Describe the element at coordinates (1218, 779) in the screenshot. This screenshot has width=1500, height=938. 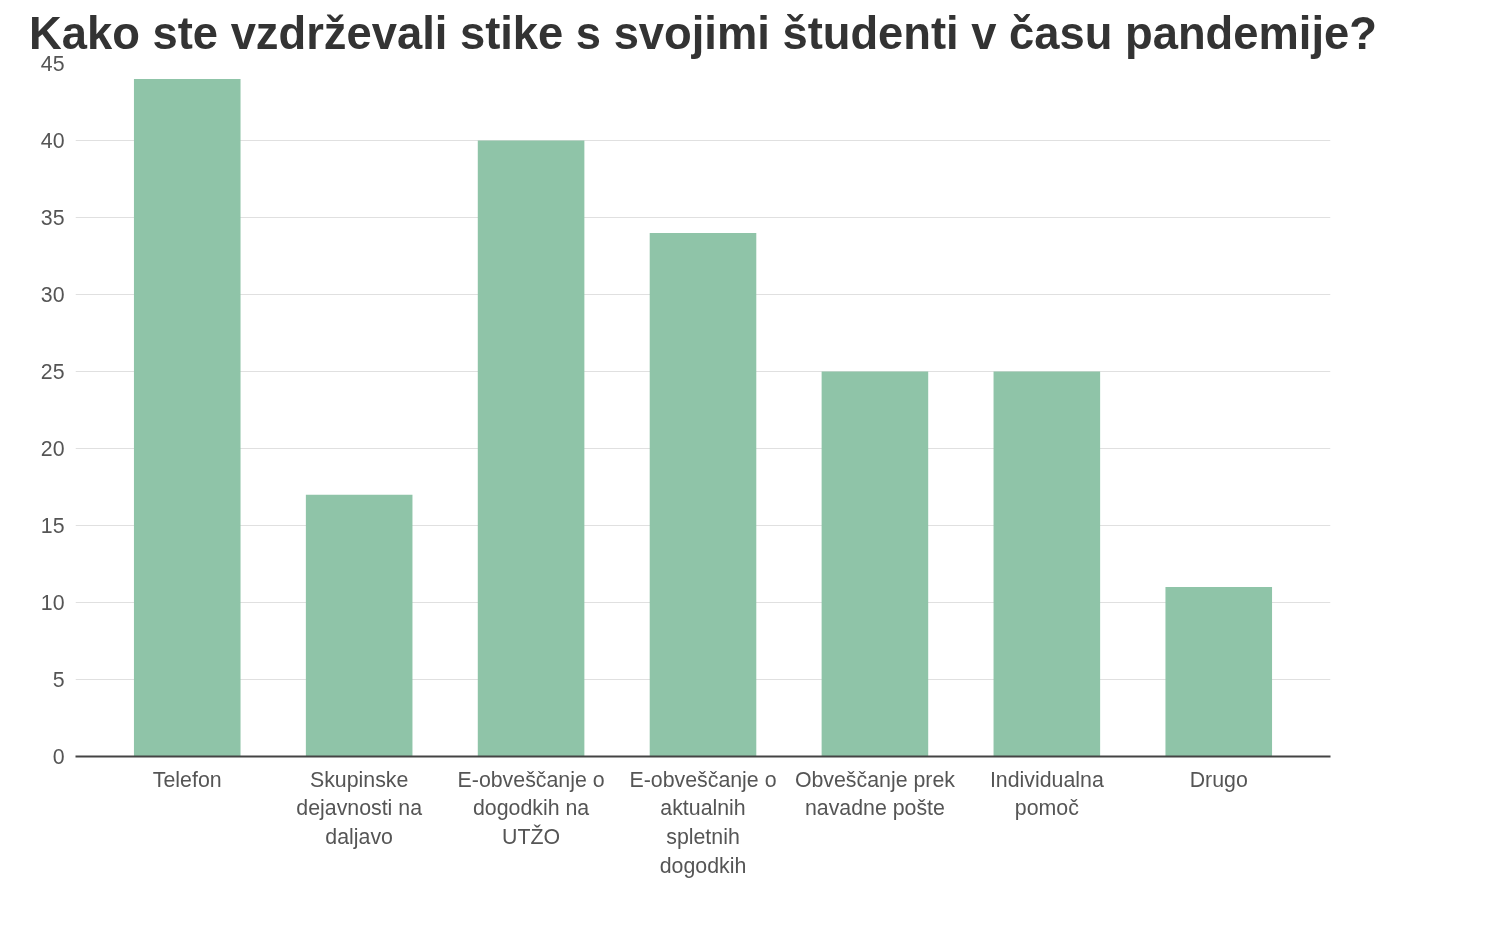
I see `x-tick-label: Drugo` at that location.